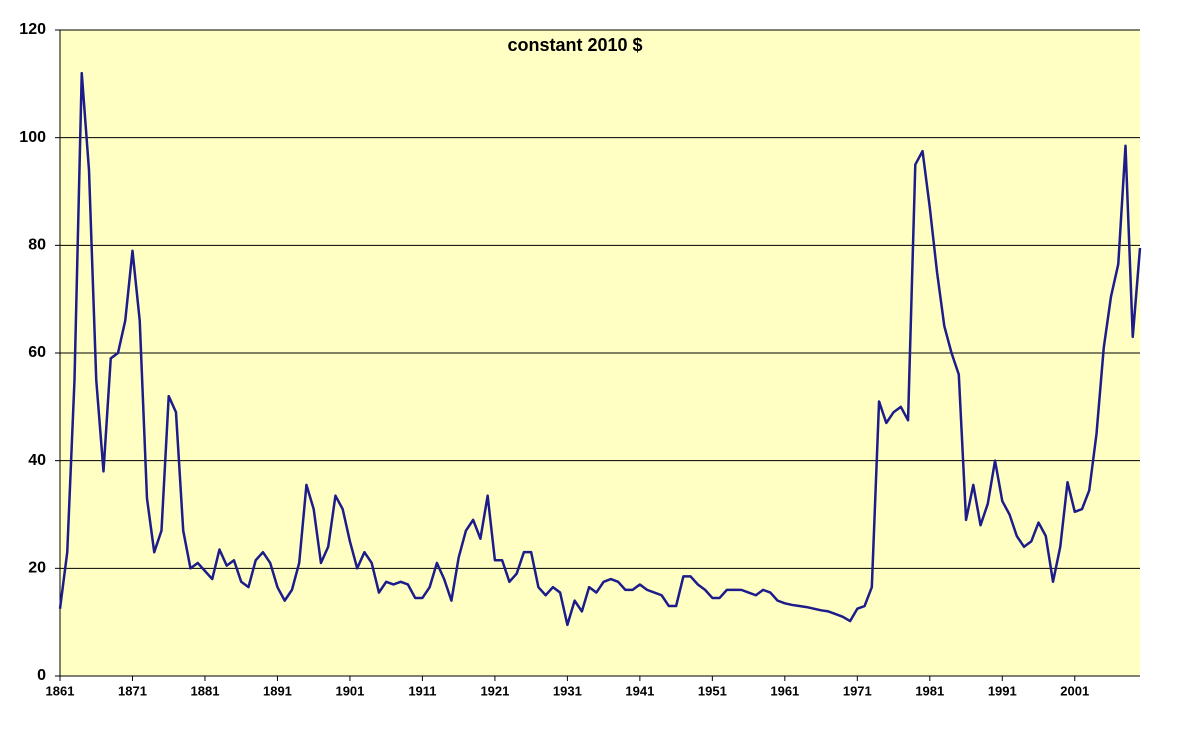  What do you see at coordinates (37, 245) in the screenshot?
I see `y-tick-label: 80` at bounding box center [37, 245].